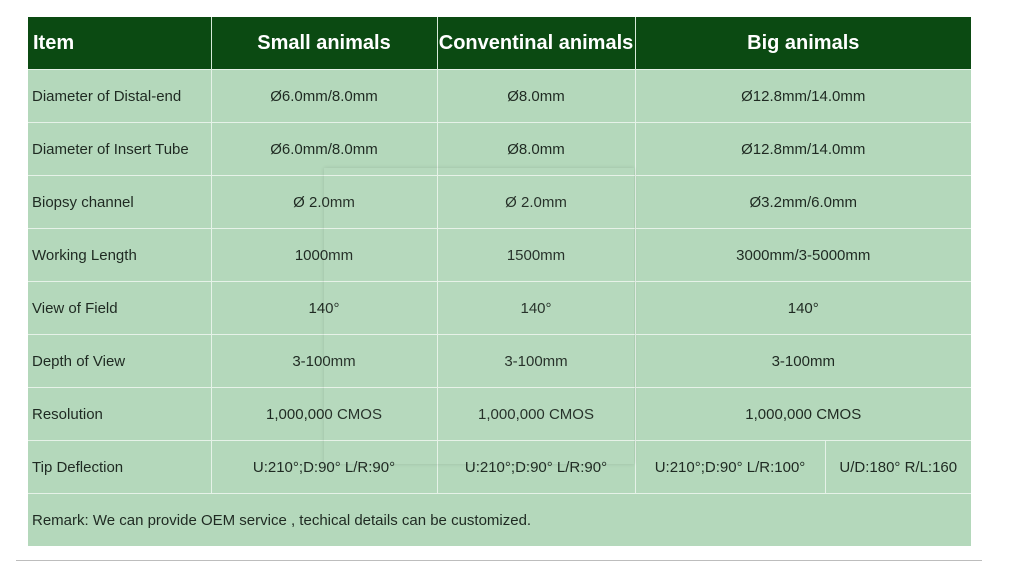 This screenshot has height=575, width=1014. What do you see at coordinates (120, 308) in the screenshot?
I see `row-label: View of Field` at bounding box center [120, 308].